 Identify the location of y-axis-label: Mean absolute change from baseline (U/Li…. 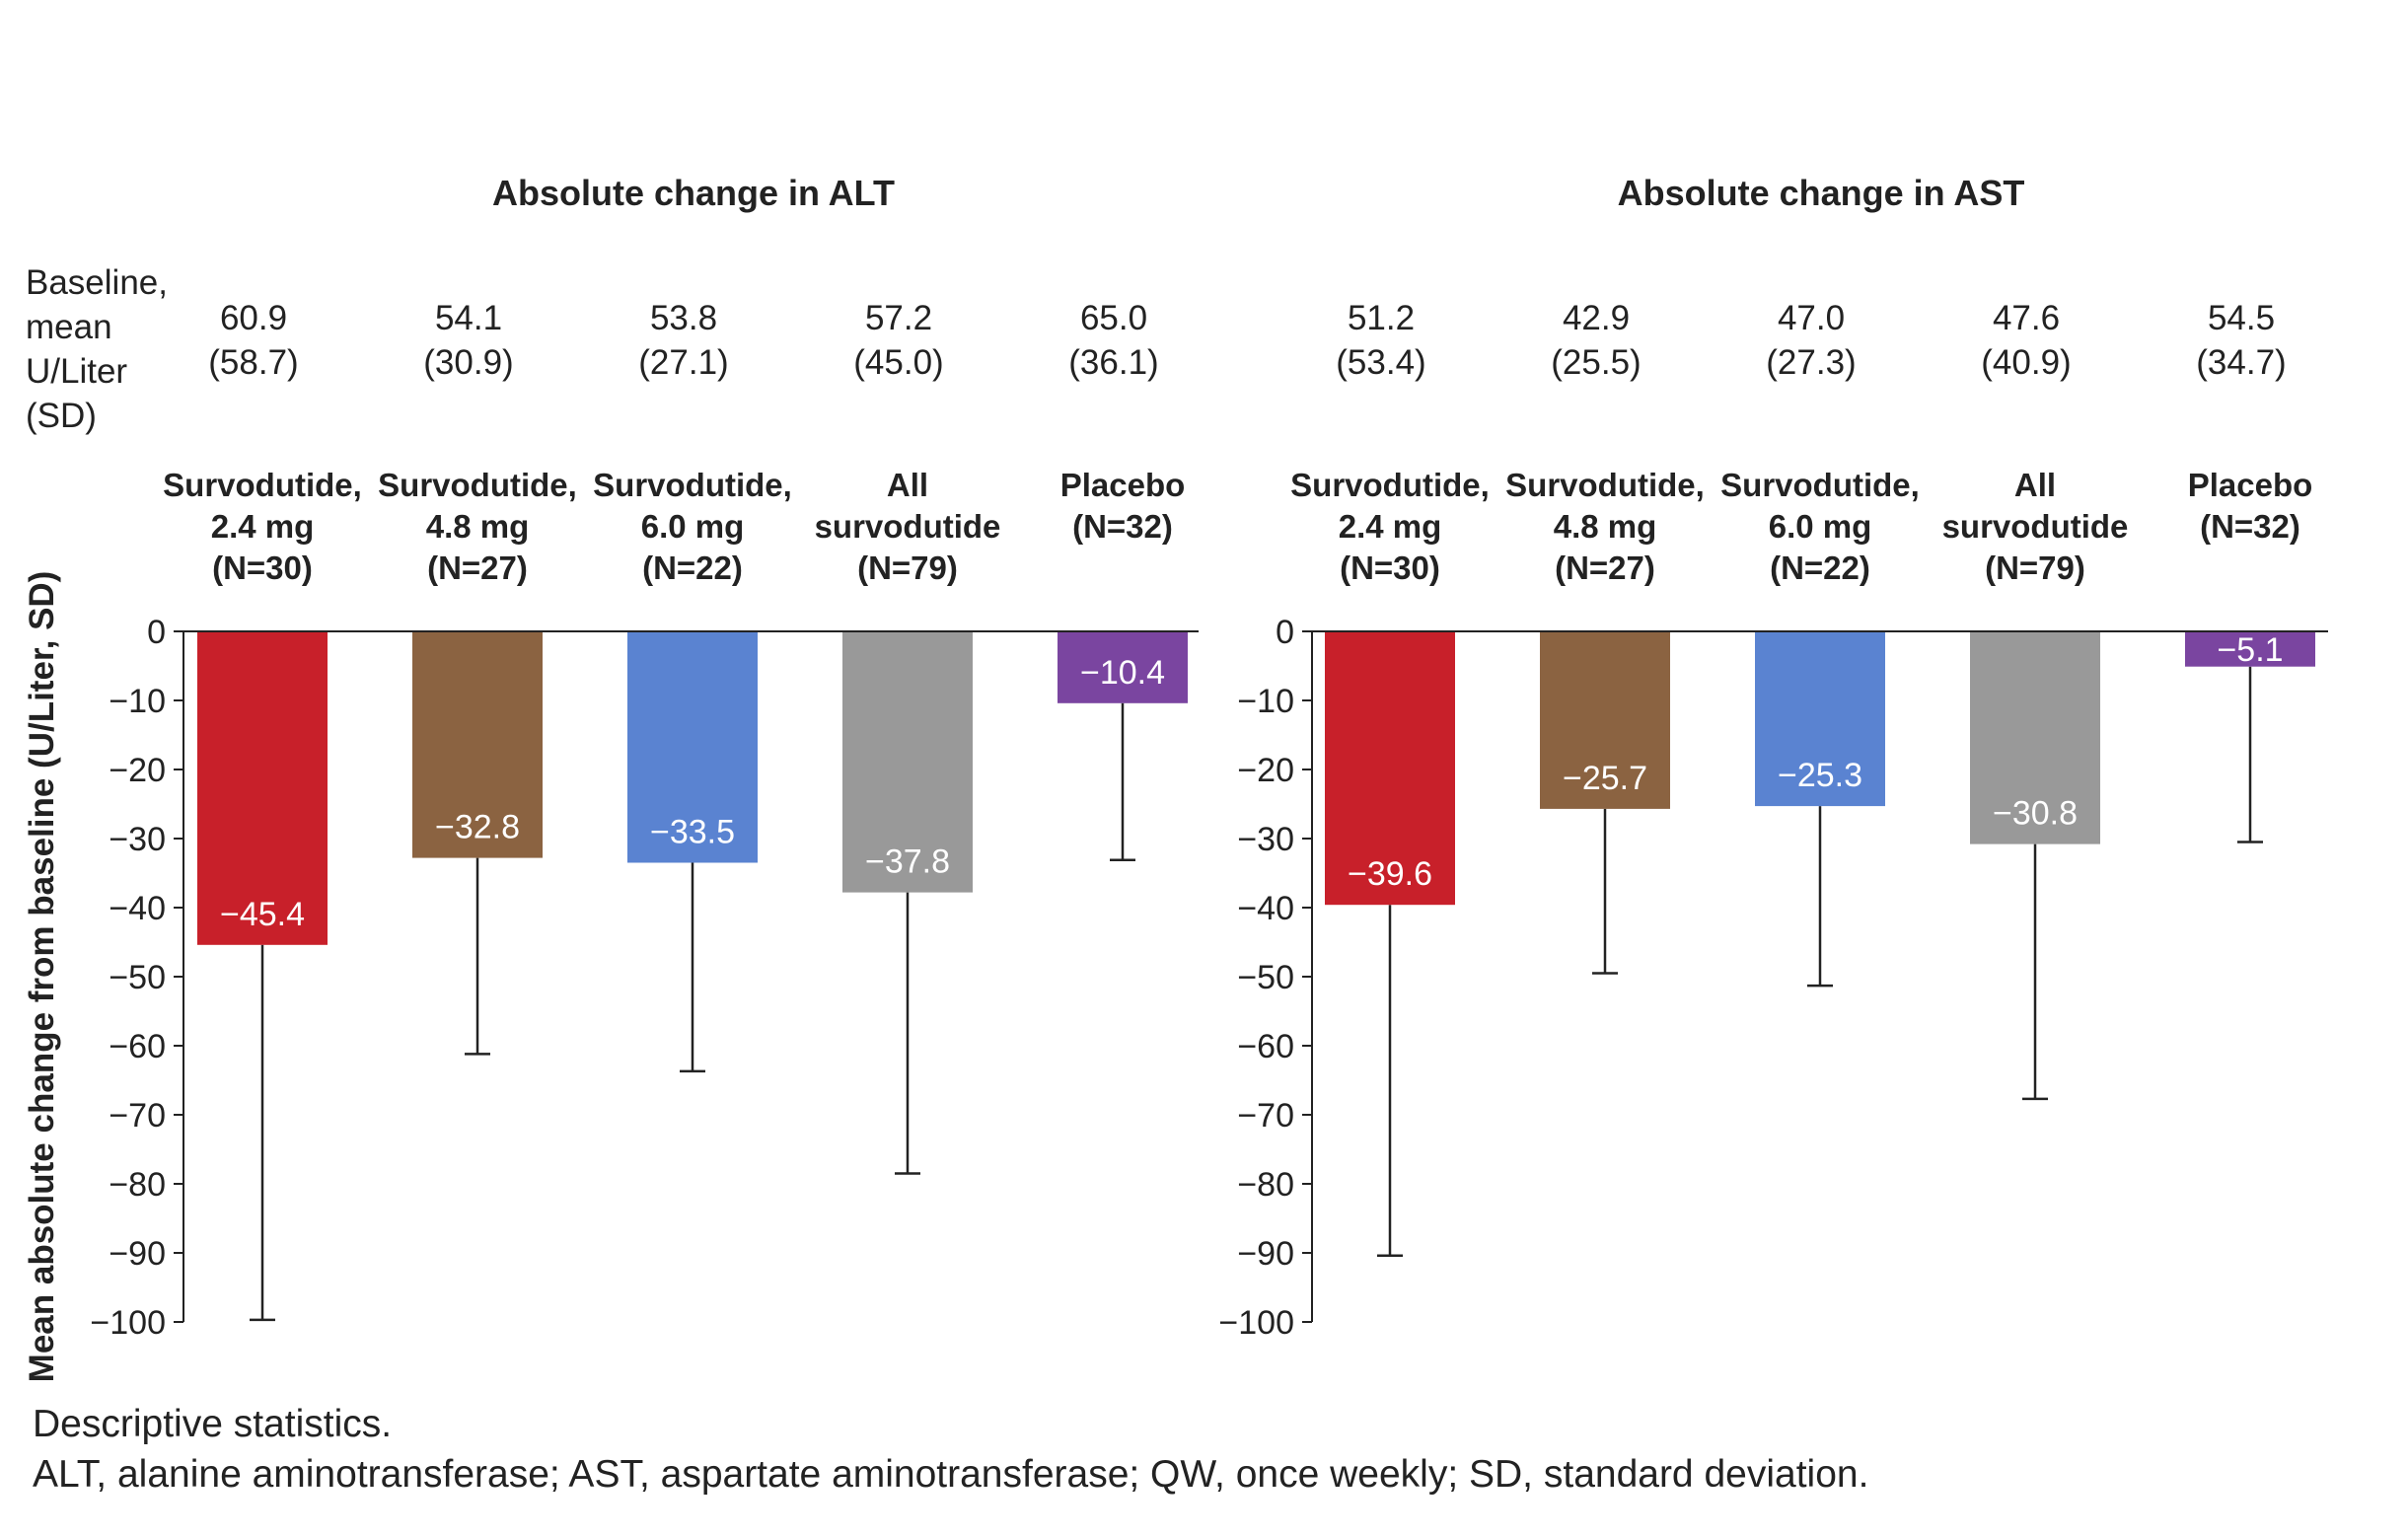
(42, 977).